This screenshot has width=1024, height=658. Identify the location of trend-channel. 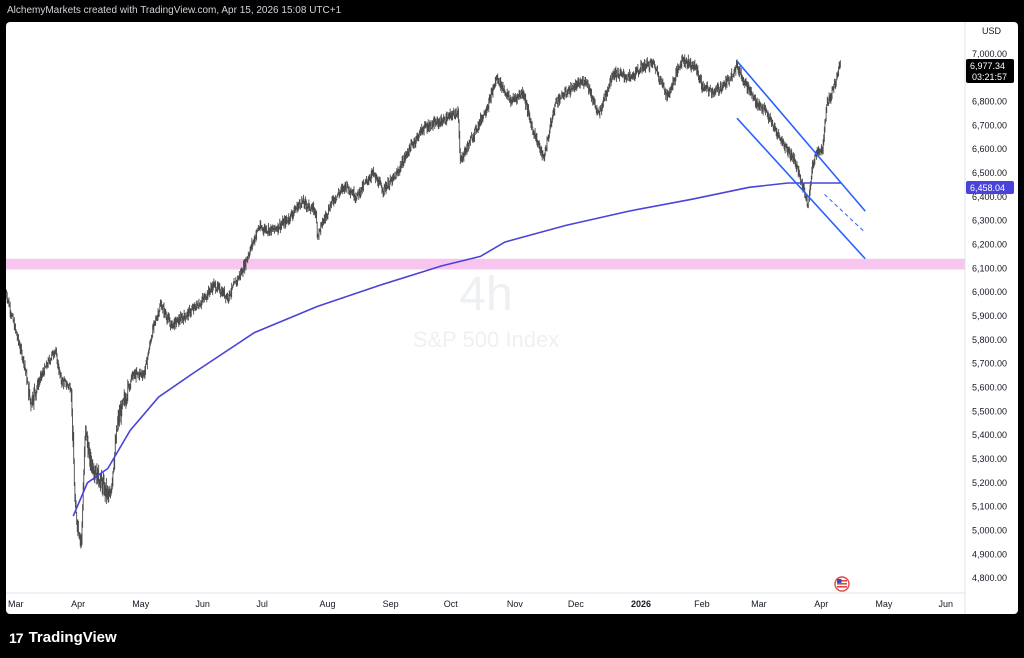
(801, 160).